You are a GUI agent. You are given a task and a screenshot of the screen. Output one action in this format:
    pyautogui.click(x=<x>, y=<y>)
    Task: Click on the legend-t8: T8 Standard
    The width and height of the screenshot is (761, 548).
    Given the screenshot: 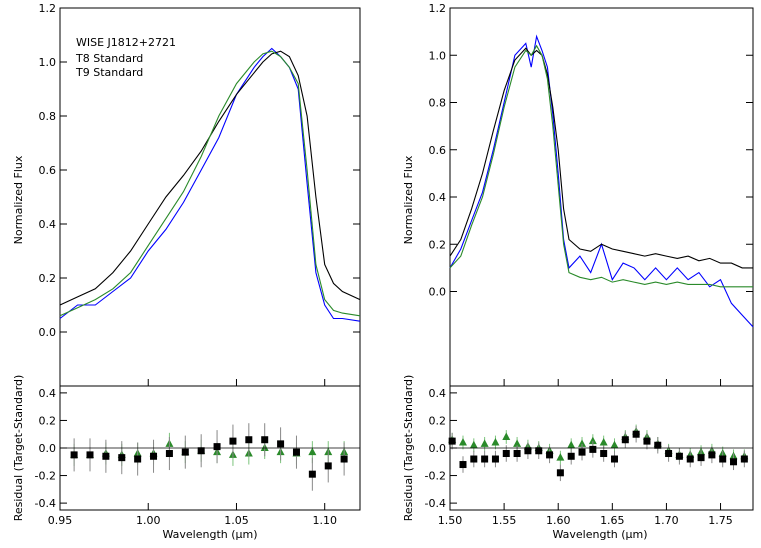 What is the action you would take?
    pyautogui.click(x=109, y=58)
    